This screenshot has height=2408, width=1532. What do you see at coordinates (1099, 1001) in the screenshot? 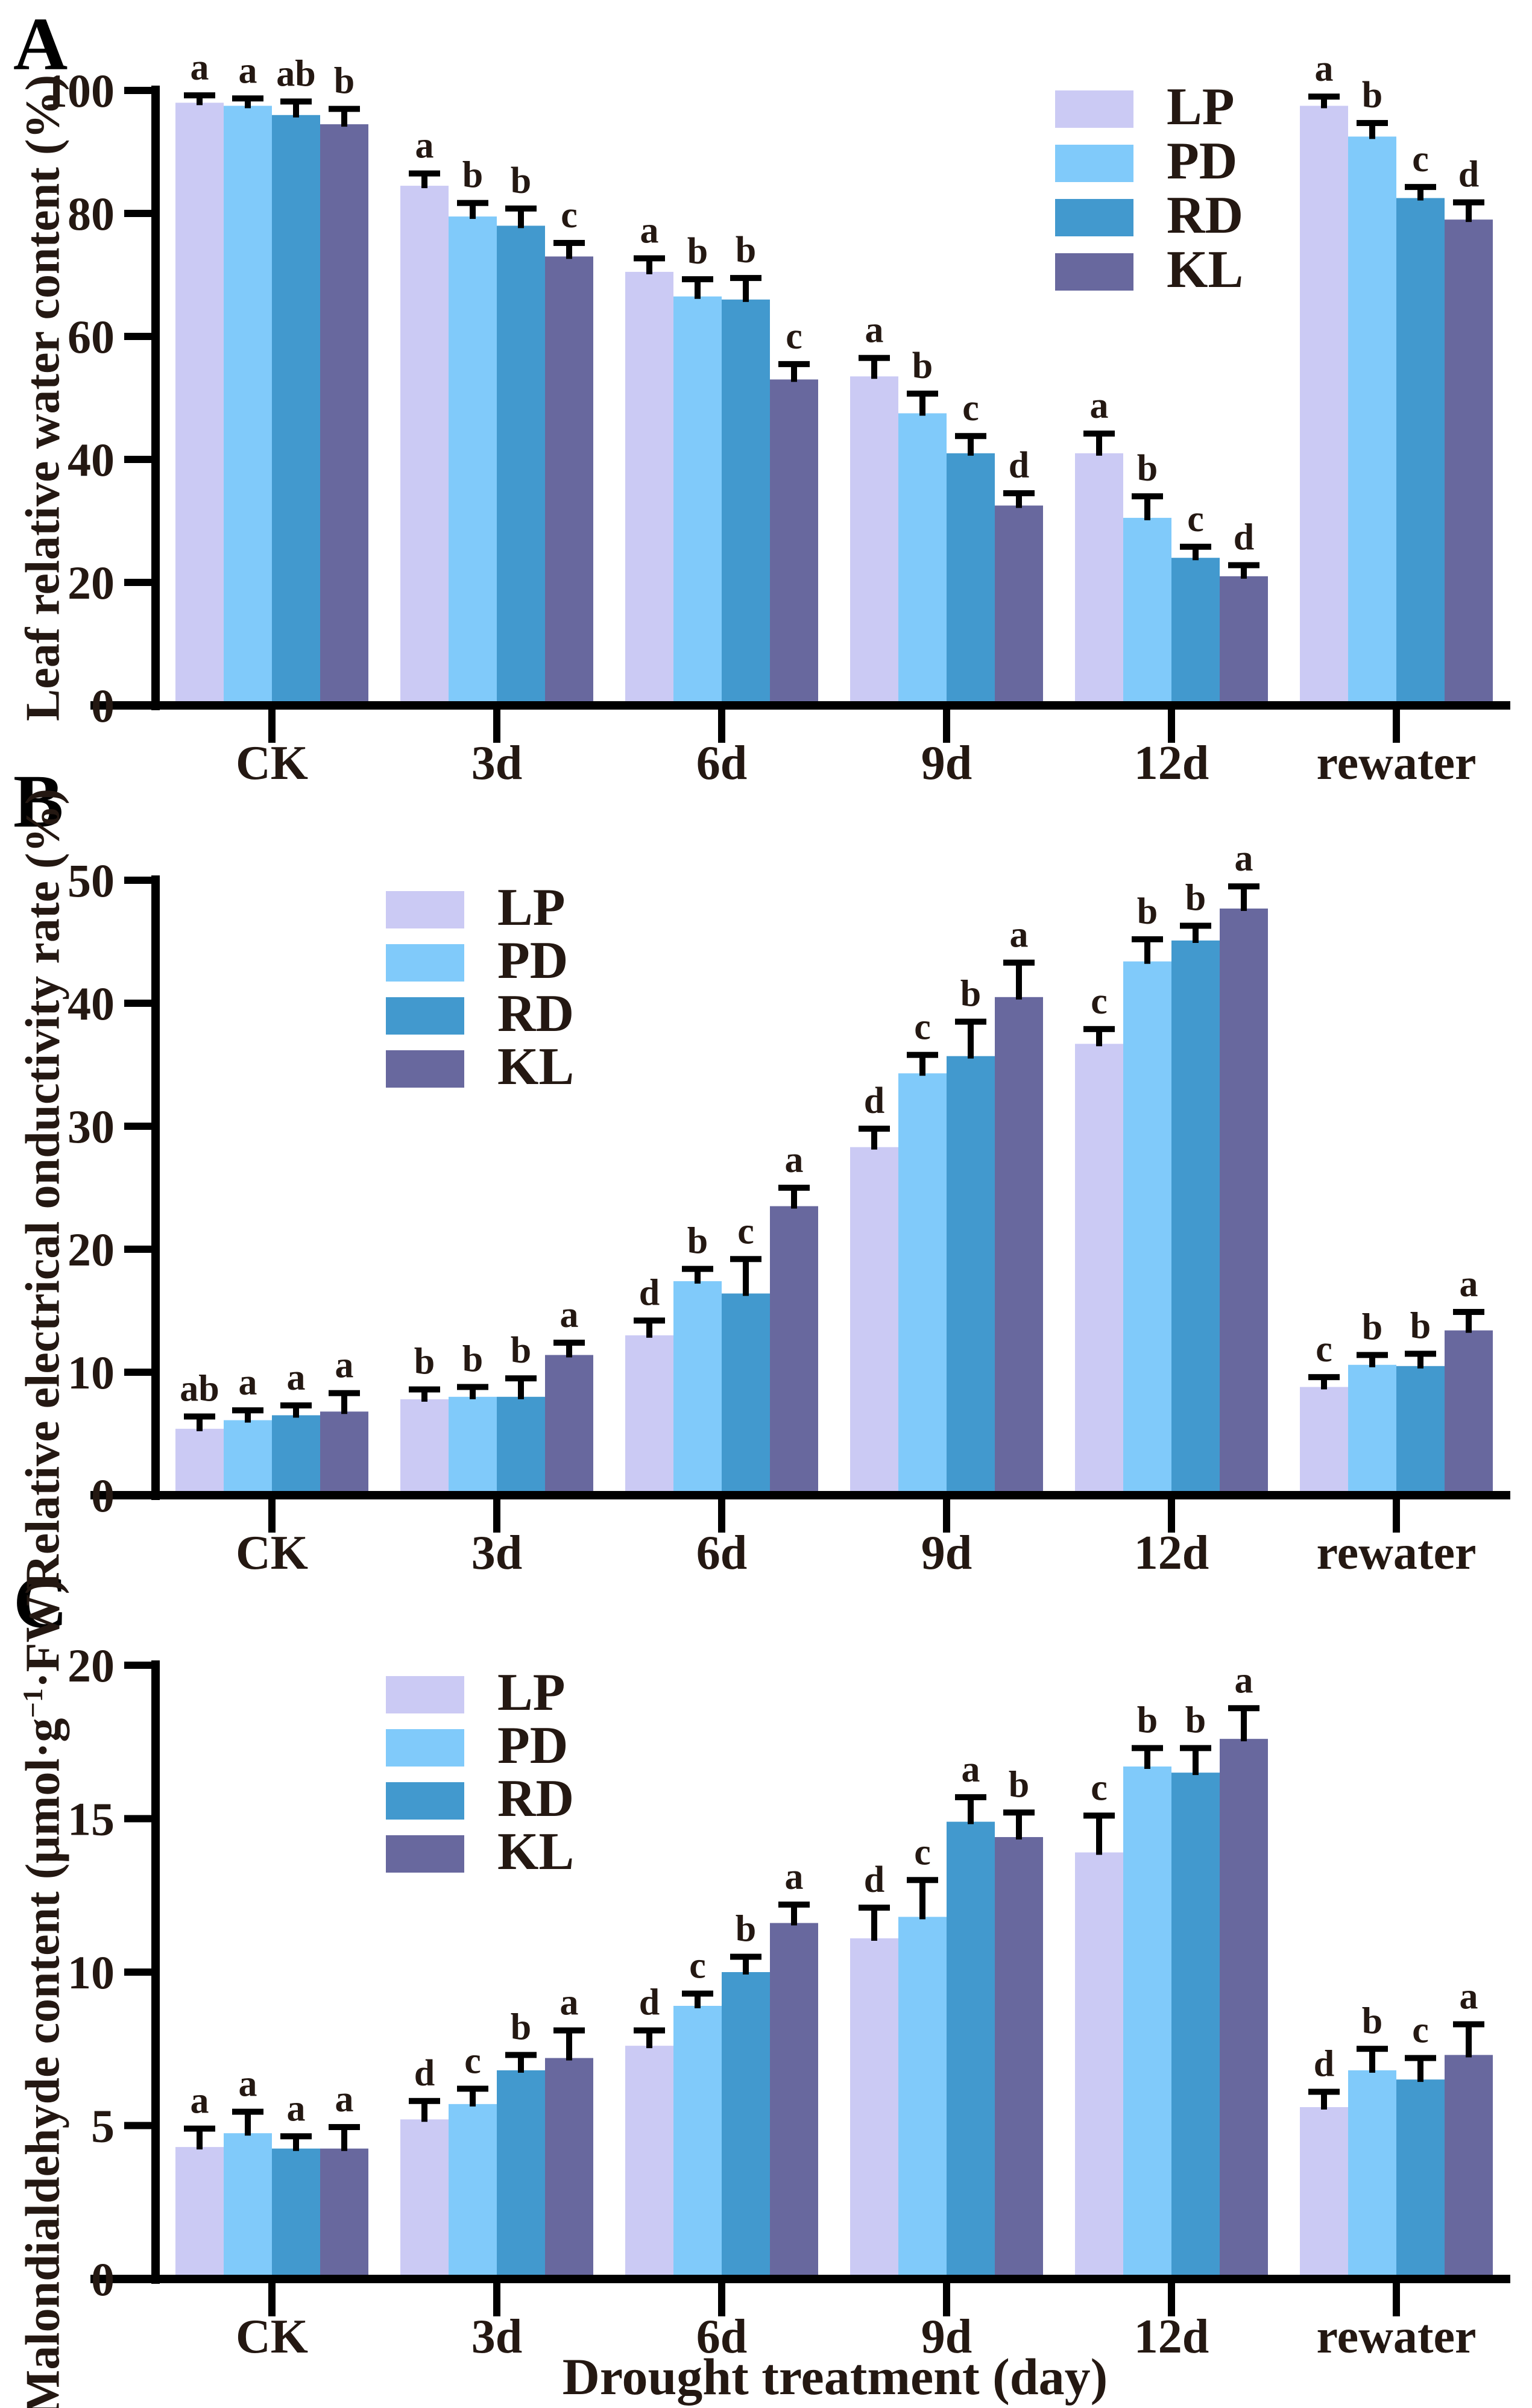
I see `sig-letter-b-12d-LP: c` at bounding box center [1099, 1001].